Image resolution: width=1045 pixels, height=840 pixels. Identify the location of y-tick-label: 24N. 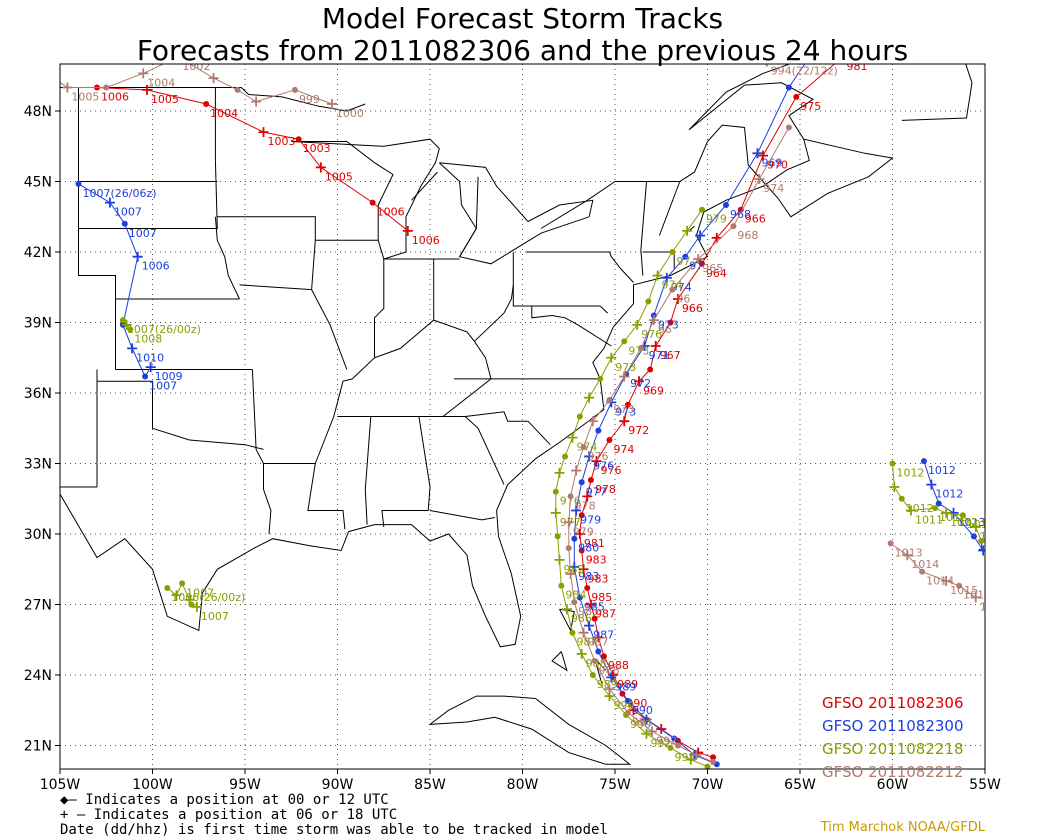
(38, 676).